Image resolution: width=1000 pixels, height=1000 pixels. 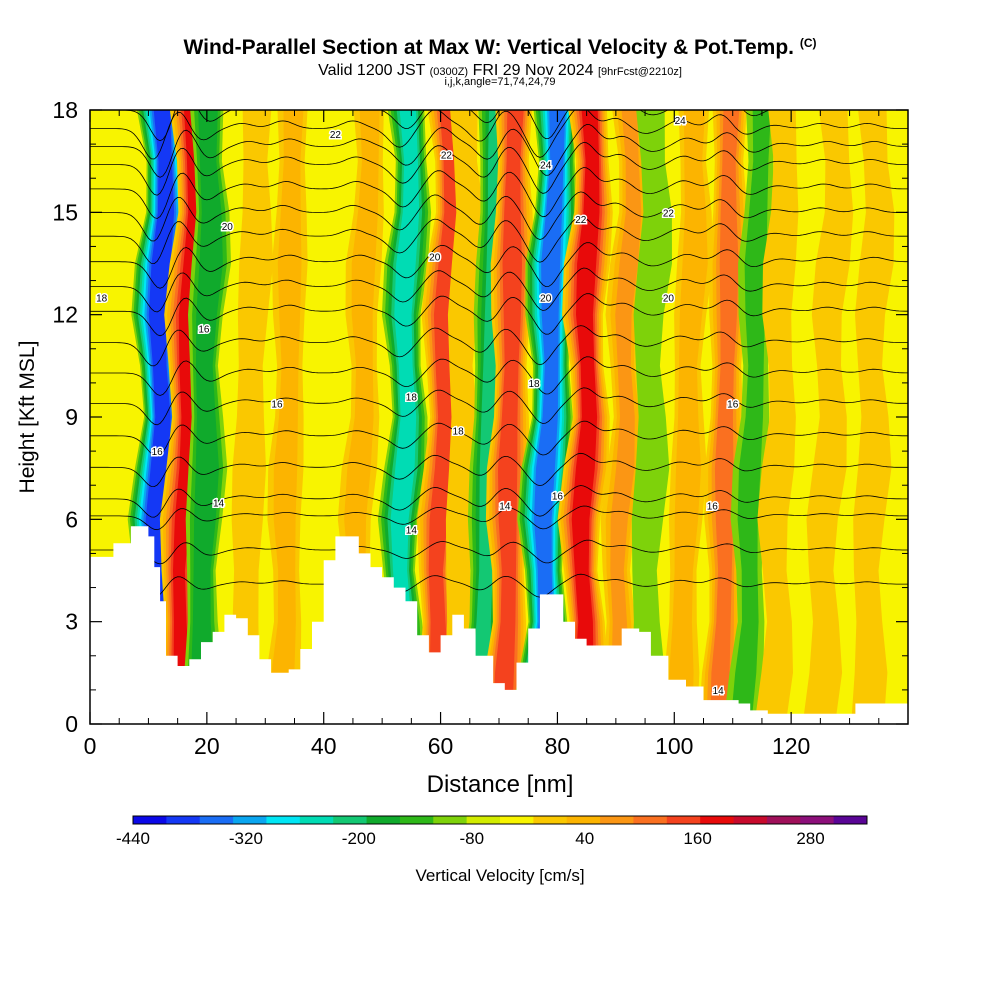 What do you see at coordinates (808, 43) in the screenshot?
I see `copyright-mark: (C)` at bounding box center [808, 43].